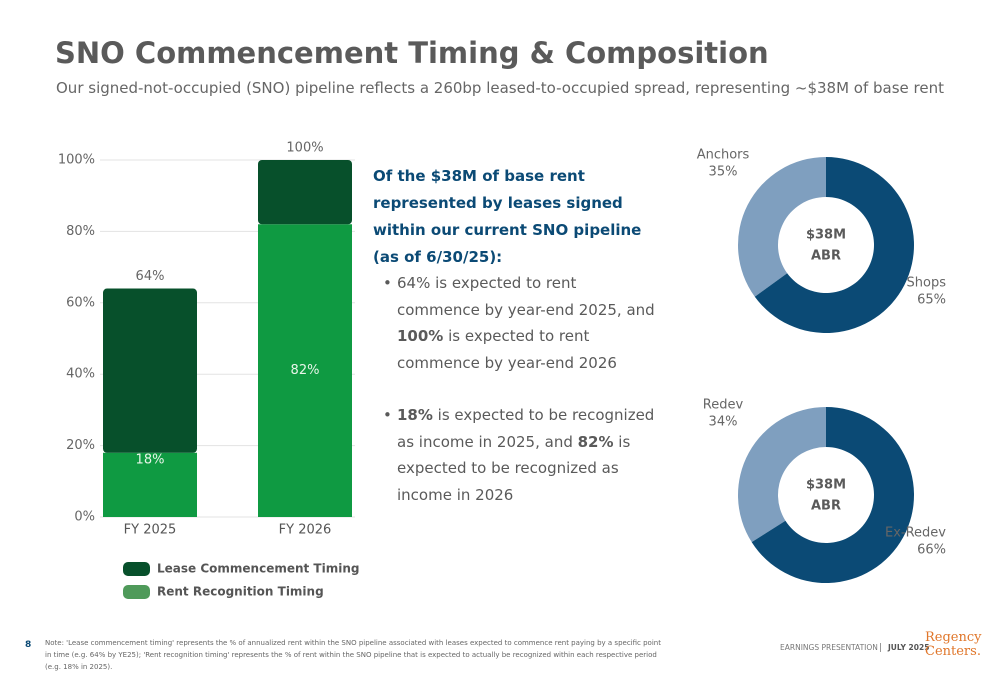 The image size is (1000, 685). I want to click on presentation-name: EARNINGS PRESENTATION, so click(829, 647).